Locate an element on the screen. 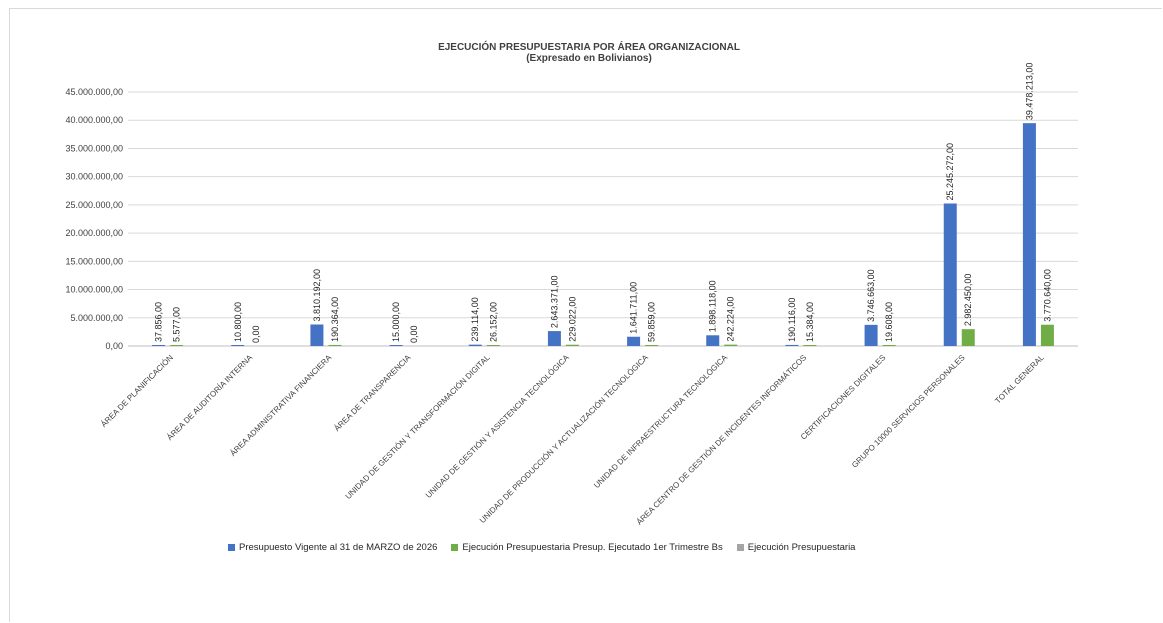  data-label: 37.856,00 is located at coordinates (159, 322).